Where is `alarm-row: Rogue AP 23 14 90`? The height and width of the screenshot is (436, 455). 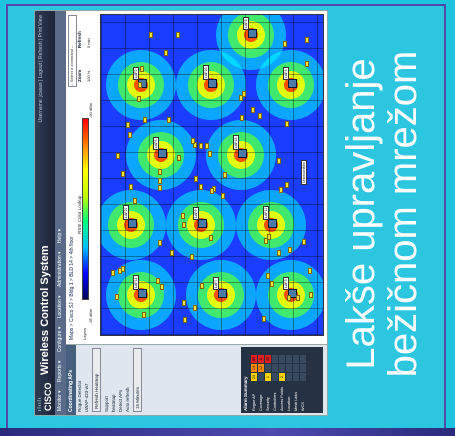
alarm-row: Rogue AP 23 14 90 is located at coordinates (253, 380).